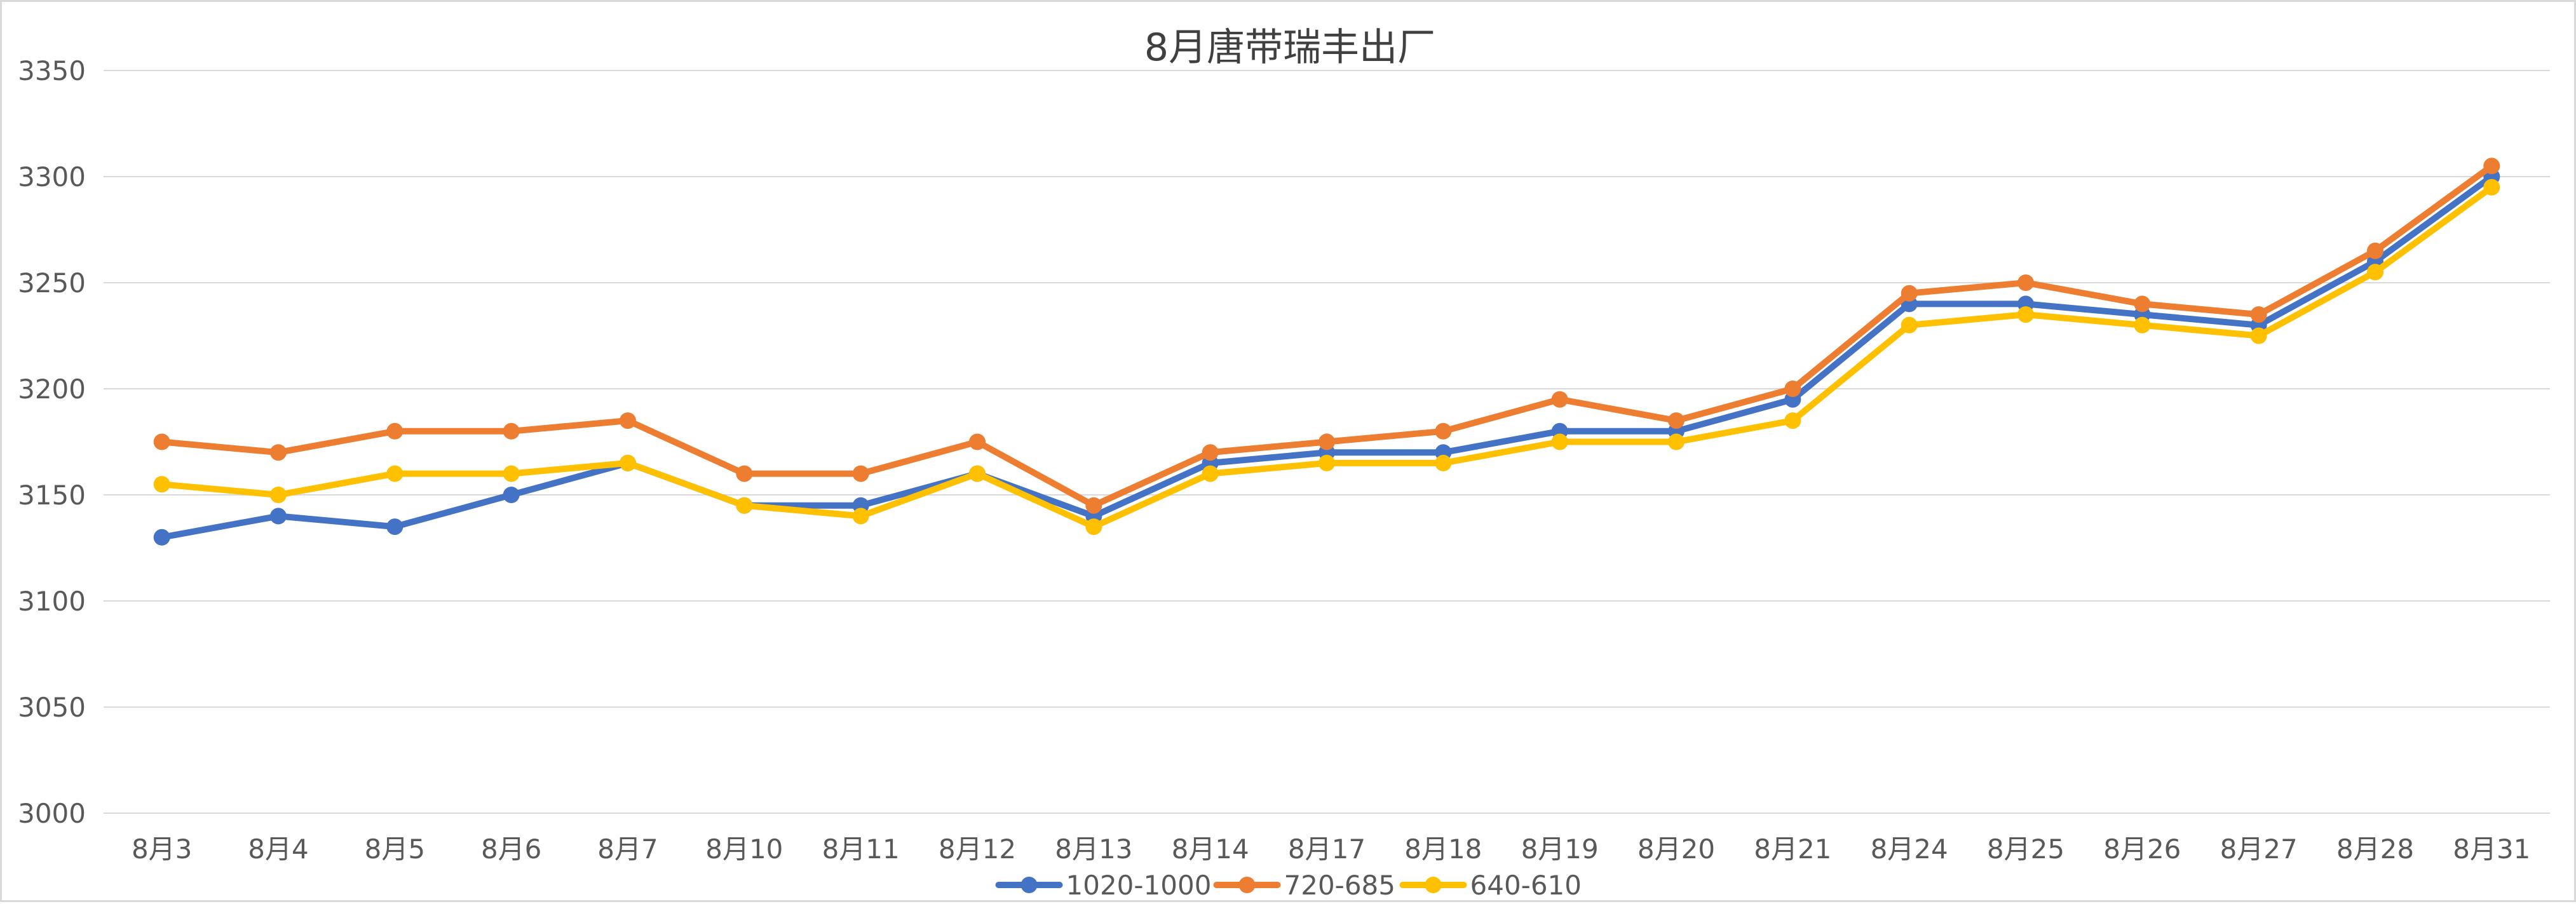 The height and width of the screenshot is (904, 2576). Describe the element at coordinates (861, 849) in the screenshot. I see `x-tick-label: 8月11` at that location.